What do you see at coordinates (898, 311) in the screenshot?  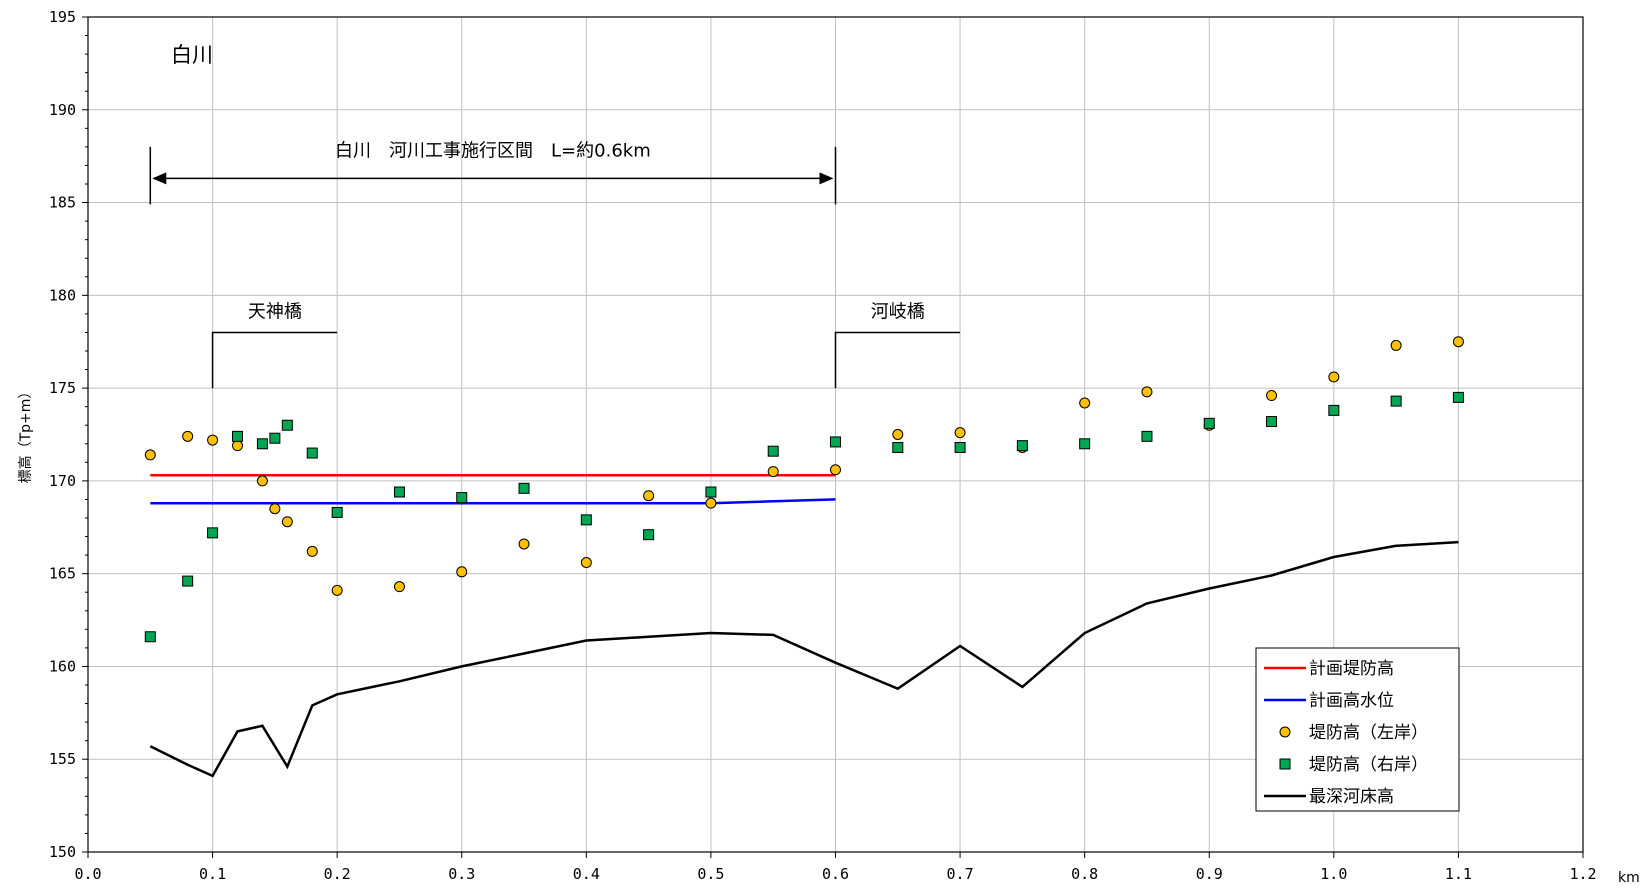 I see `bridge-label: 河岐橋` at bounding box center [898, 311].